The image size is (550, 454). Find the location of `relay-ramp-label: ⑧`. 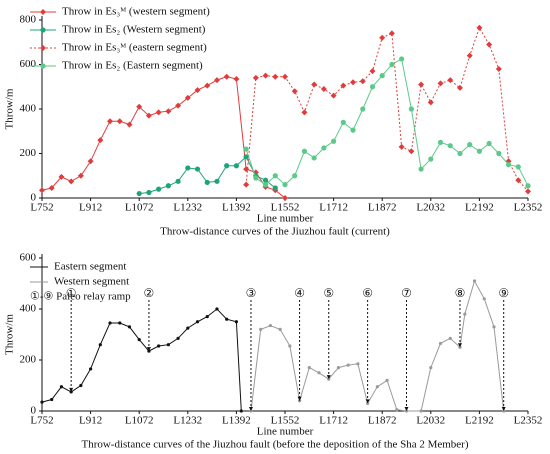

relay-ramp-label: ⑧ is located at coordinates (460, 293).